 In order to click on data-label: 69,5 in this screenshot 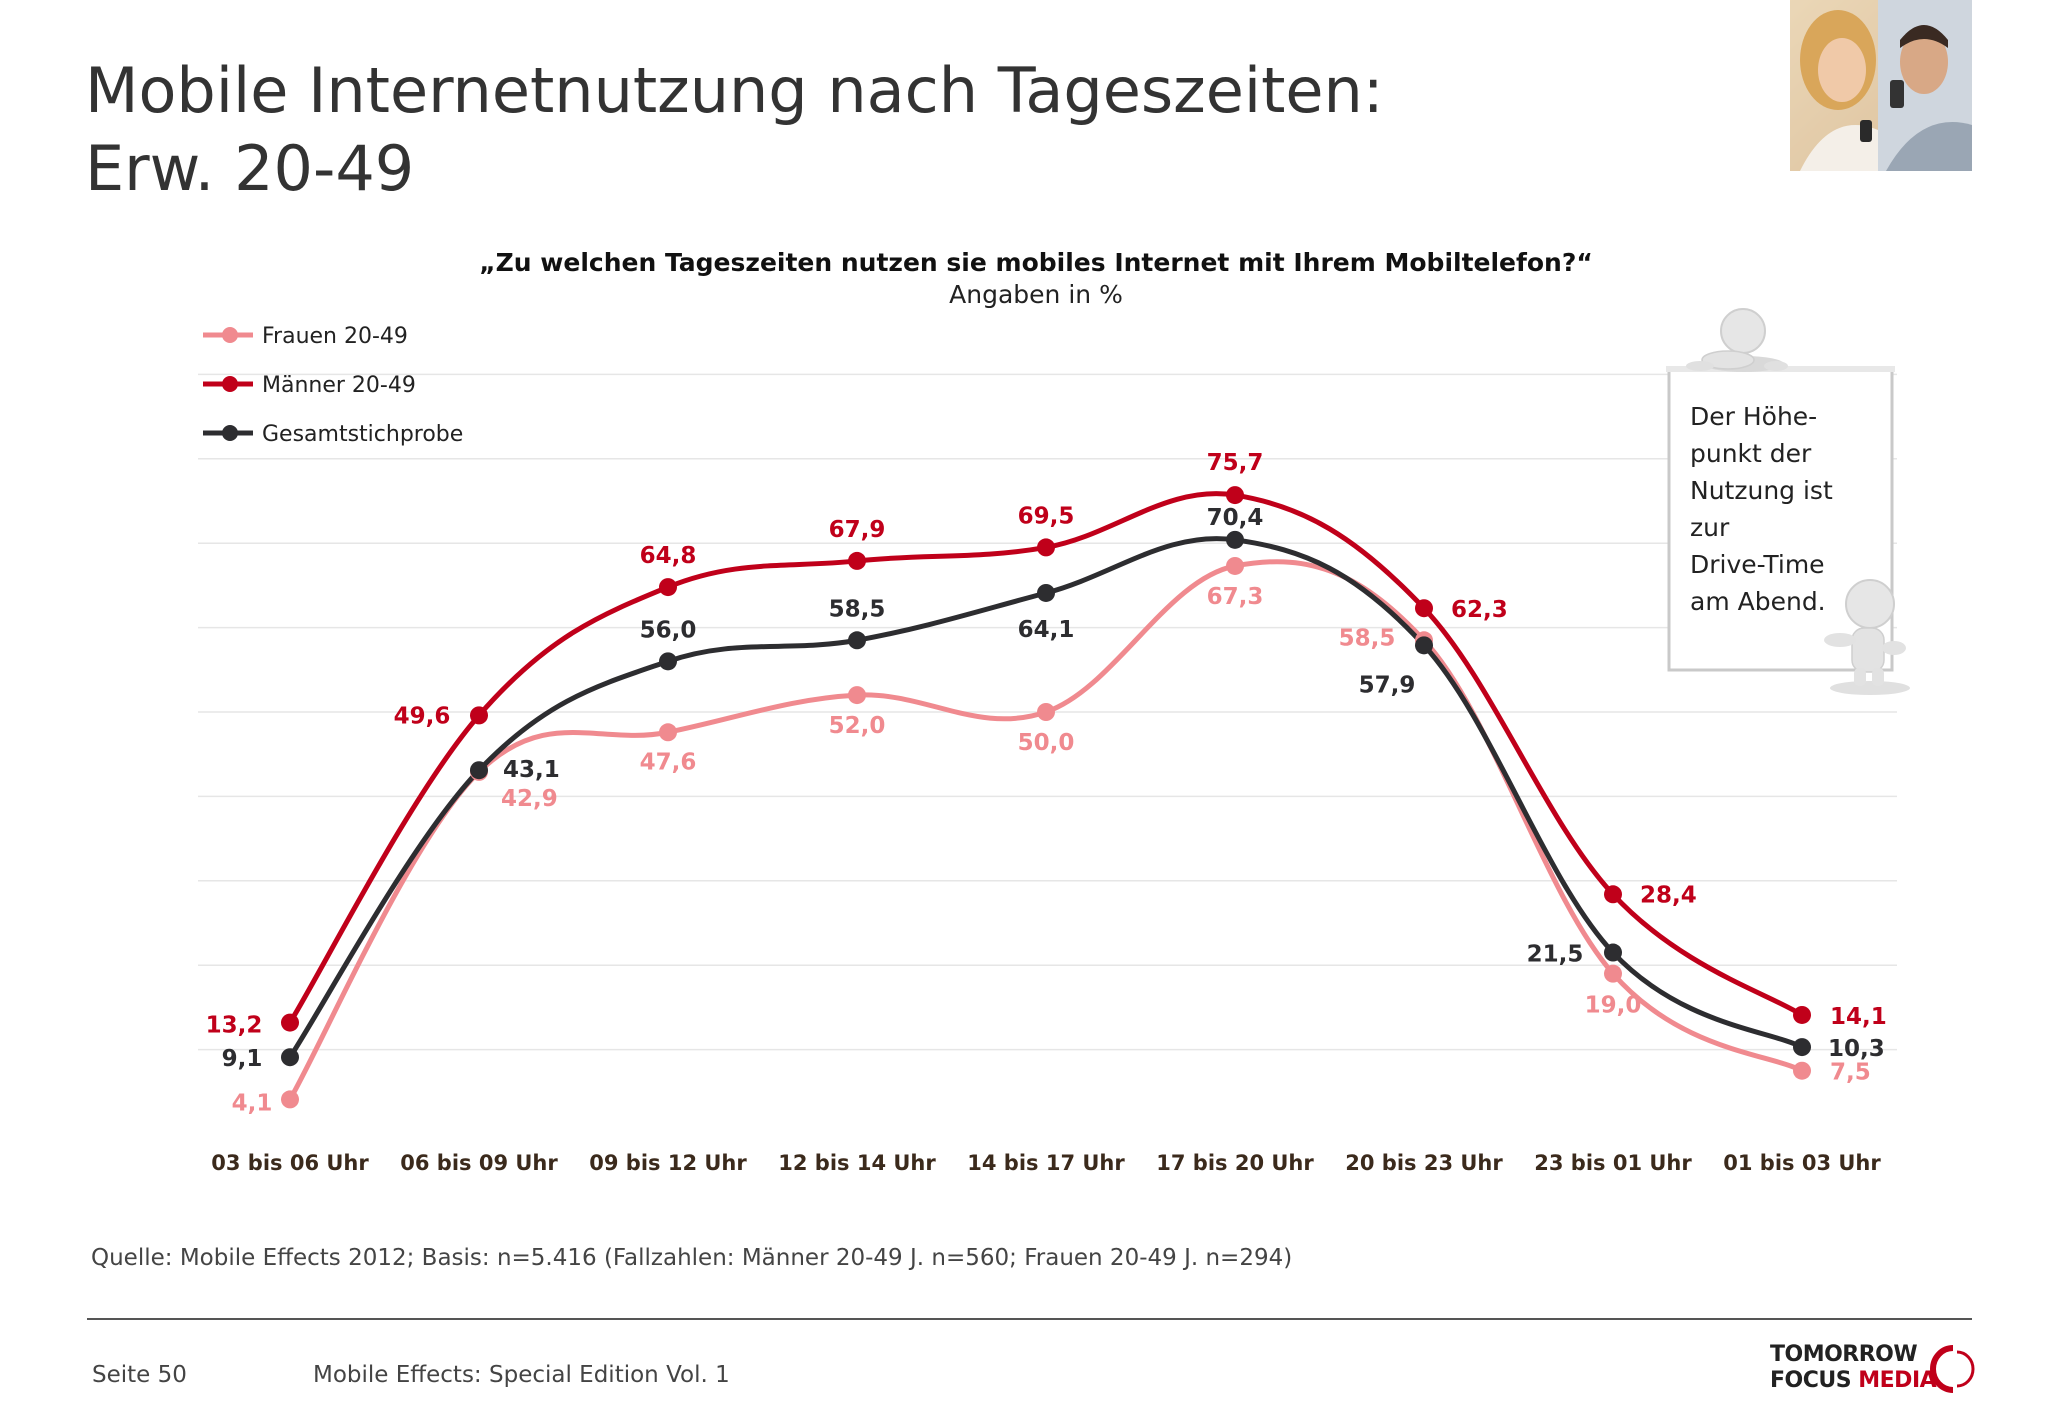, I will do `click(1046, 516)`.